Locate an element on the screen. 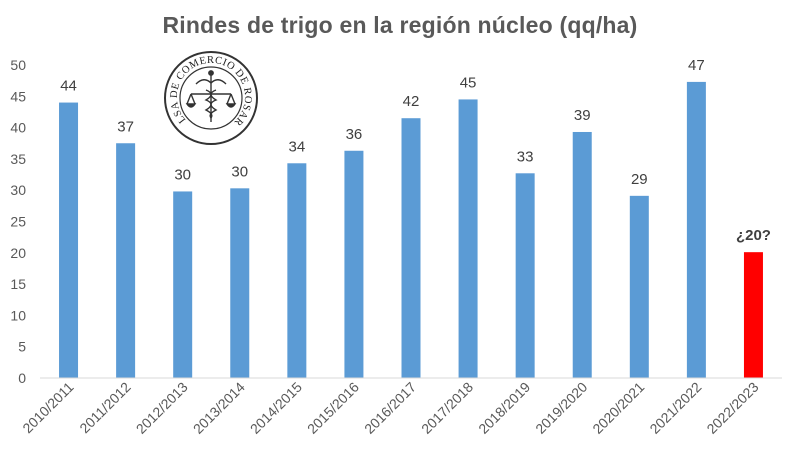 This screenshot has width=800, height=465. x-tick-label: 2016/2017 is located at coordinates (390, 408).